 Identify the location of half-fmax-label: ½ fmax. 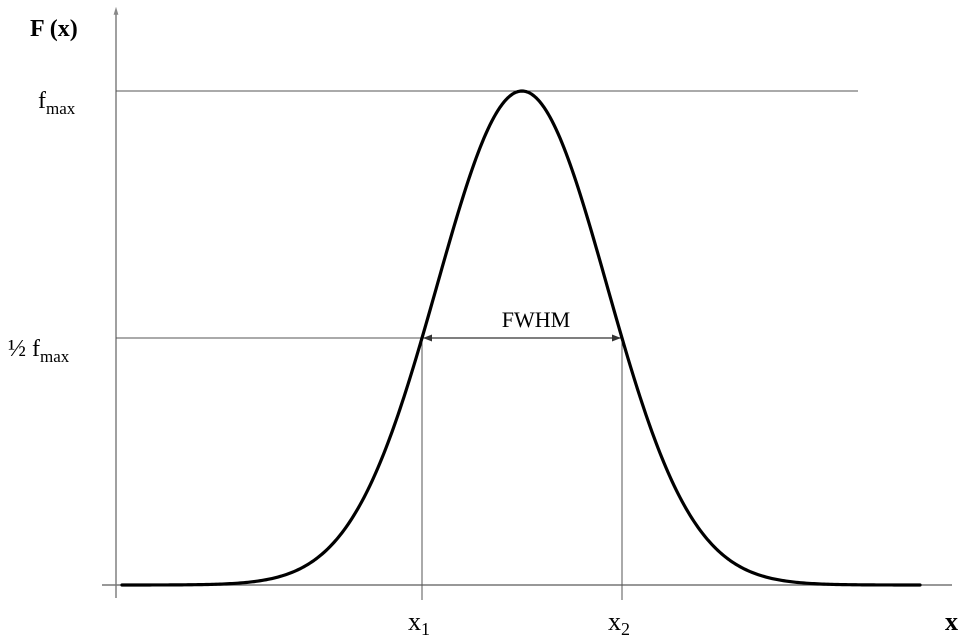
(39, 351).